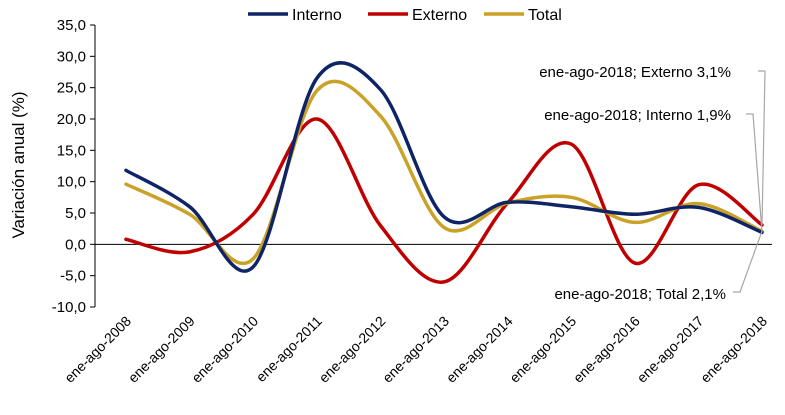  Describe the element at coordinates (71, 150) in the screenshot. I see `y-tick-label: 15,0` at that location.